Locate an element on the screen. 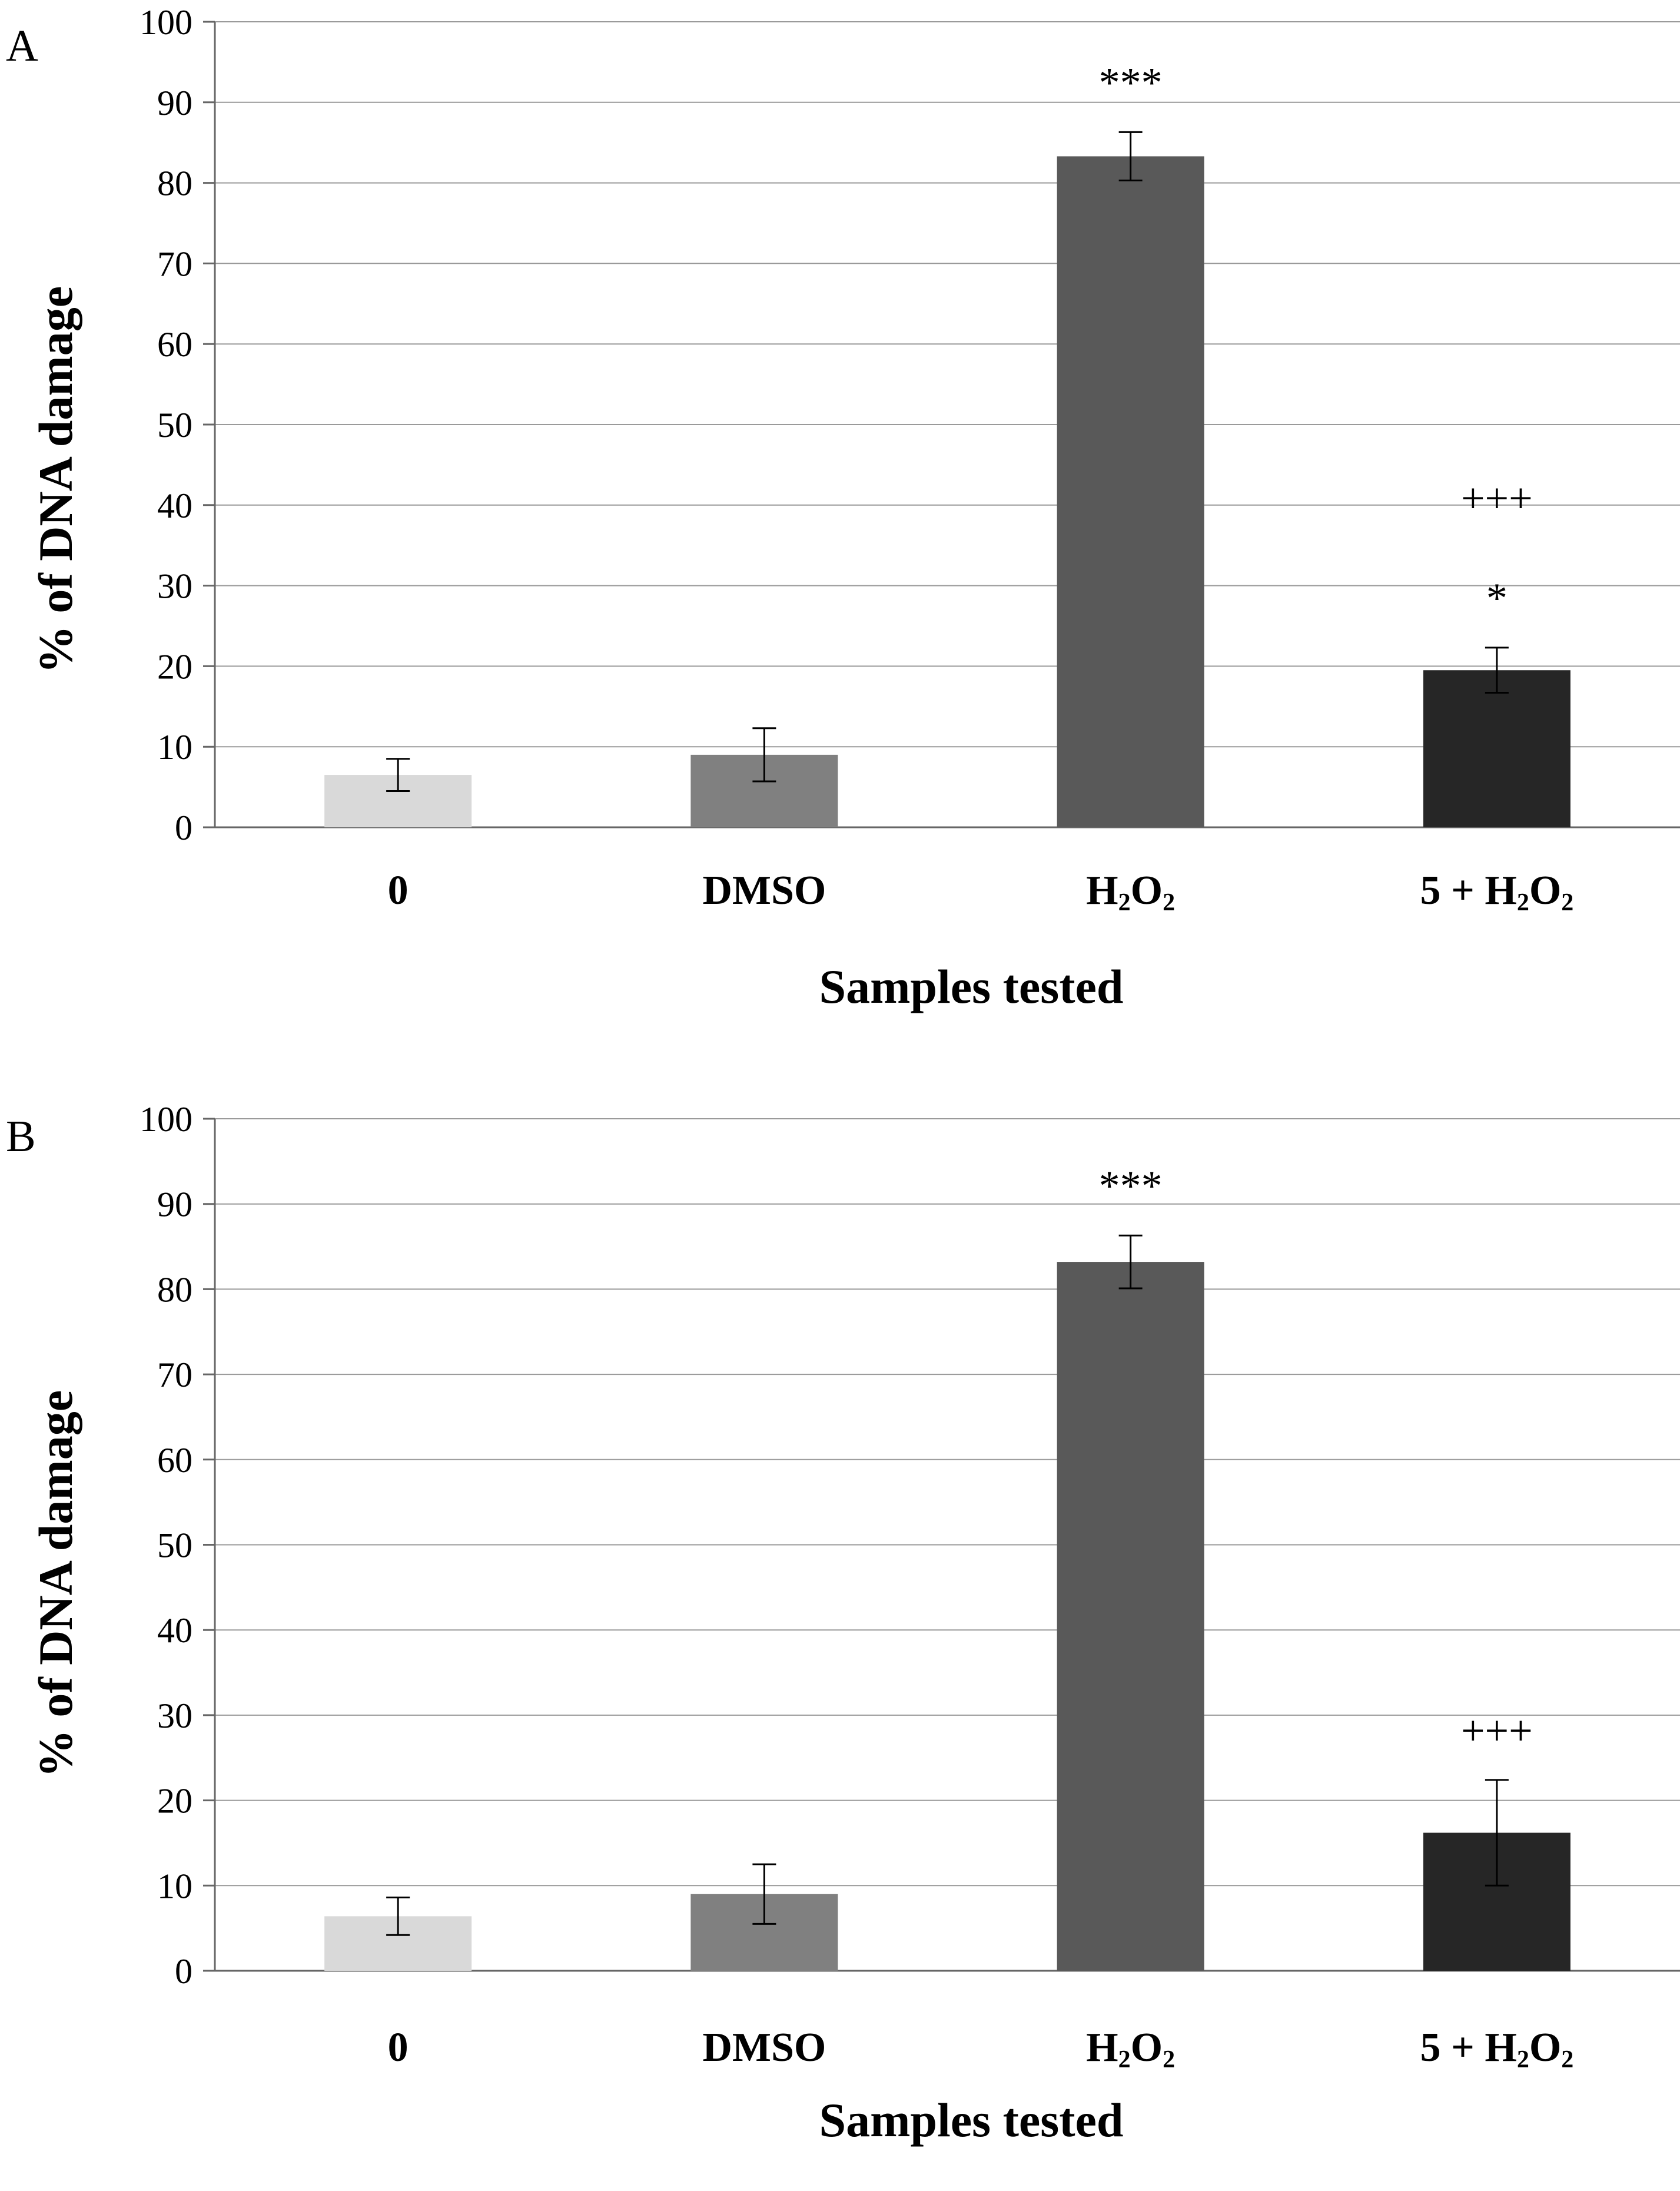 This screenshot has height=2191, width=1680. significance-annotation: * is located at coordinates (1497, 598).